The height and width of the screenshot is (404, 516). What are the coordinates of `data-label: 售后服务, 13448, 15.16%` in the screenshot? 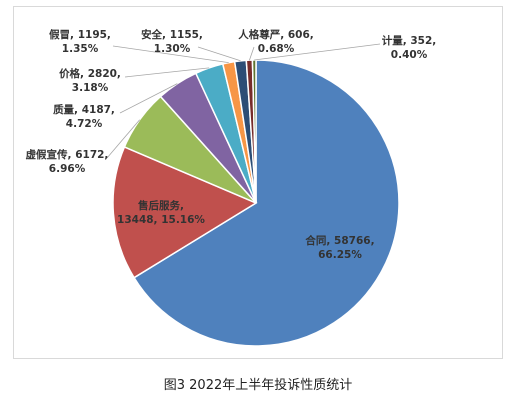 It's located at (161, 212).